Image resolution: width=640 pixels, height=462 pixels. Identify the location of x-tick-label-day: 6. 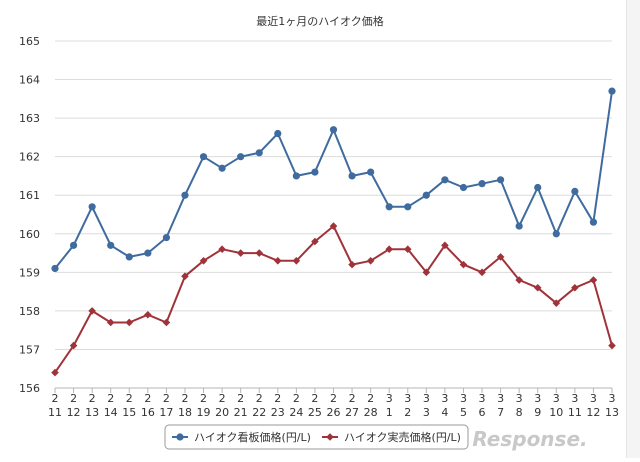
(482, 412).